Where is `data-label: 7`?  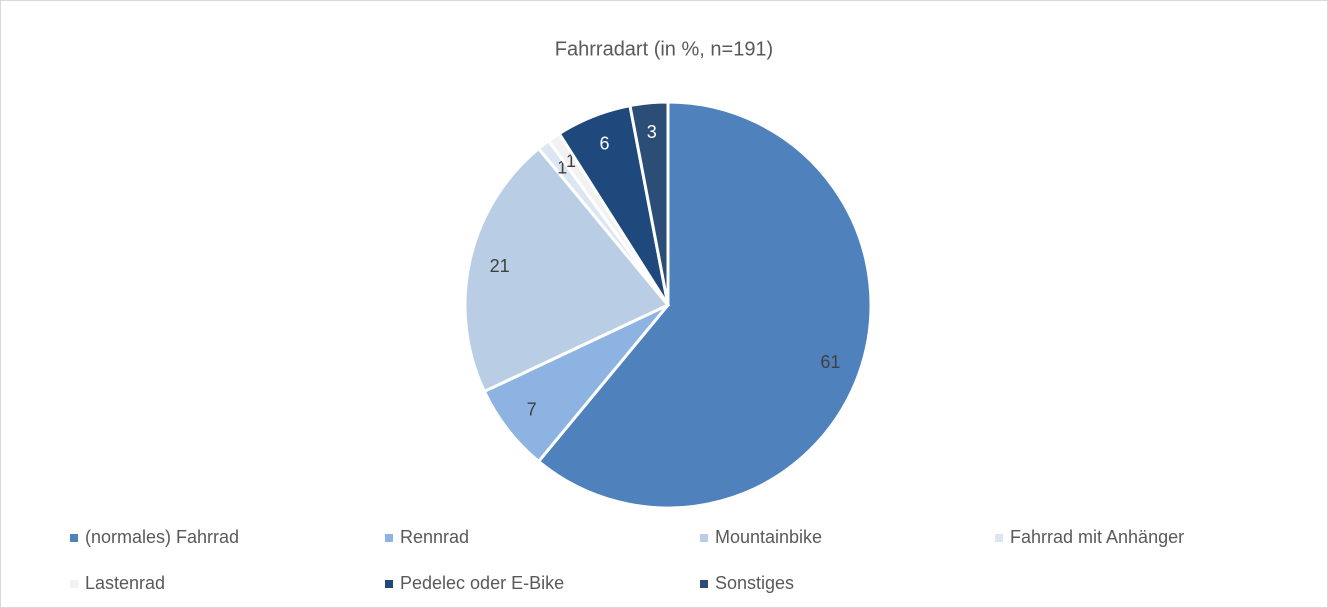
data-label: 7 is located at coordinates (532, 410).